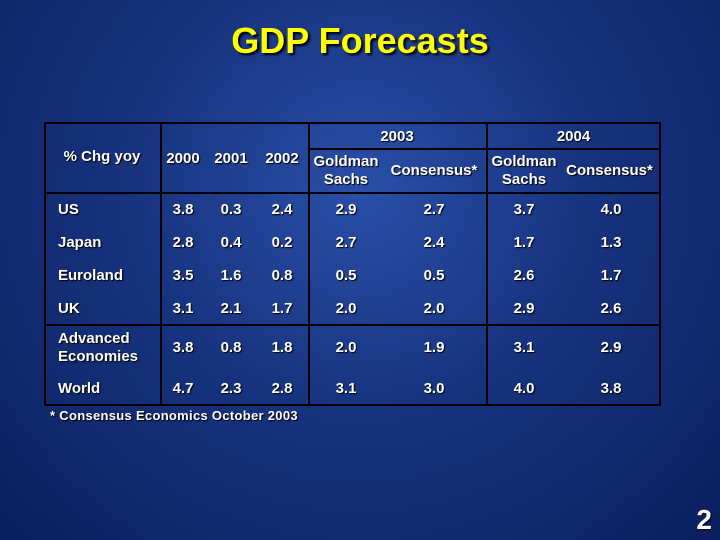 This screenshot has width=720, height=540. What do you see at coordinates (174, 415) in the screenshot?
I see `footnote: * Consensus Economics October 2003` at bounding box center [174, 415].